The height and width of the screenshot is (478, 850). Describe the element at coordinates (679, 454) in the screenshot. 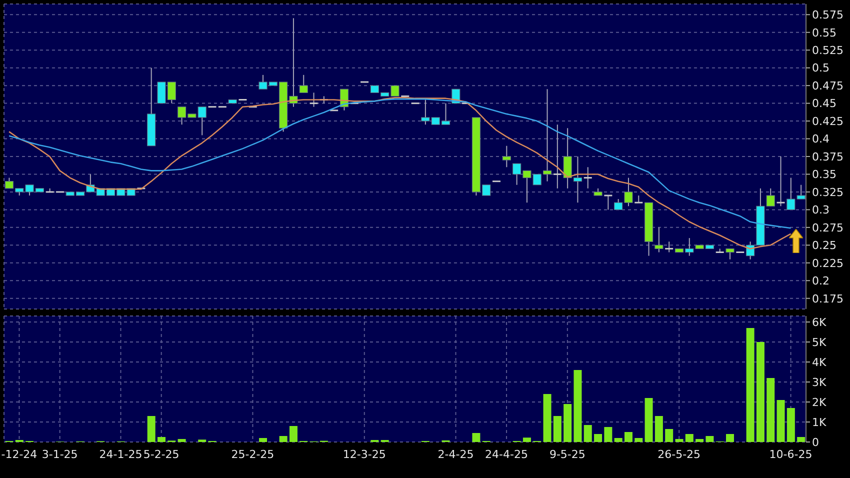

I see `x-tick-label: 26-5-25` at that location.